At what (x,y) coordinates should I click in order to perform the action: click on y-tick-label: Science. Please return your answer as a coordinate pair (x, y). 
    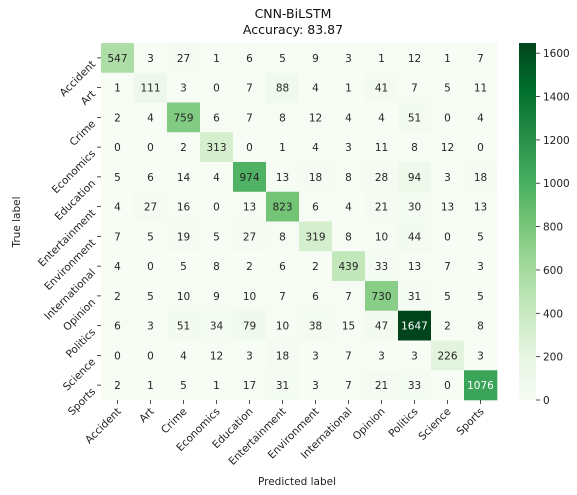
    Looking at the image, I should click on (79, 374).